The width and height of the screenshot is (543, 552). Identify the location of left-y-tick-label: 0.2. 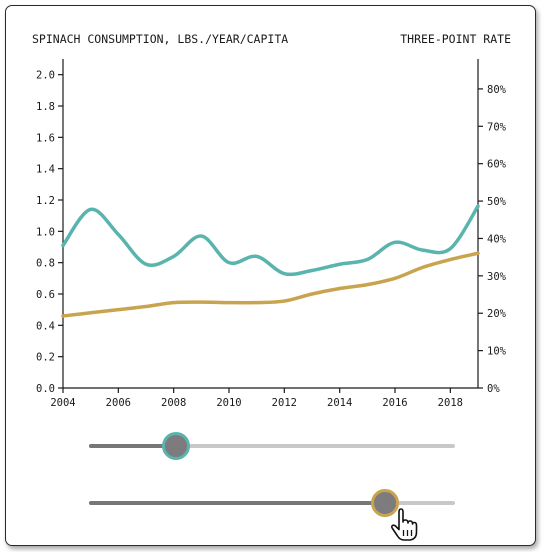
(45, 358).